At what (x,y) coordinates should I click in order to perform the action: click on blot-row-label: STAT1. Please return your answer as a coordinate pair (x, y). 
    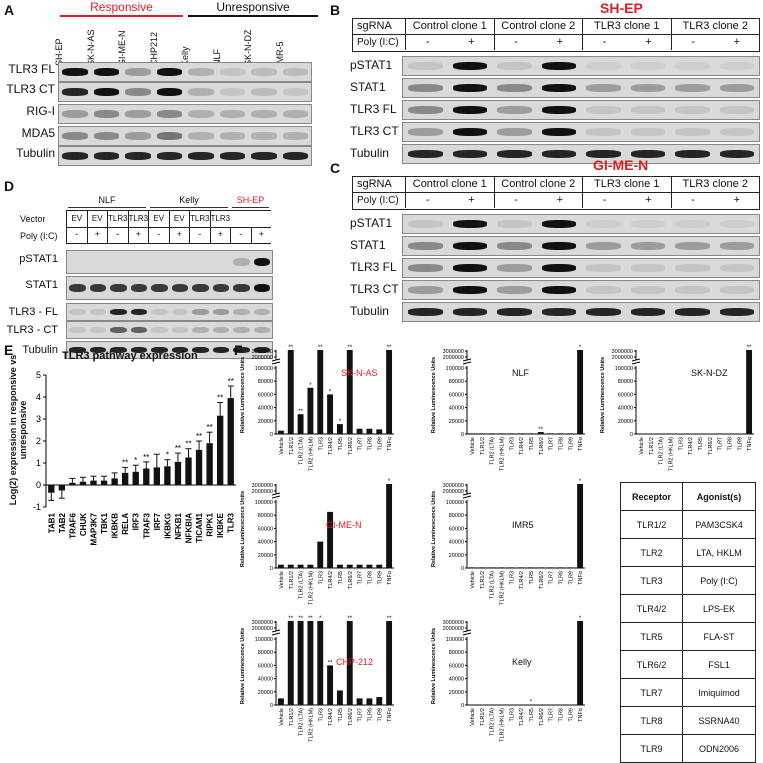
    Looking at the image, I should click on (29, 285).